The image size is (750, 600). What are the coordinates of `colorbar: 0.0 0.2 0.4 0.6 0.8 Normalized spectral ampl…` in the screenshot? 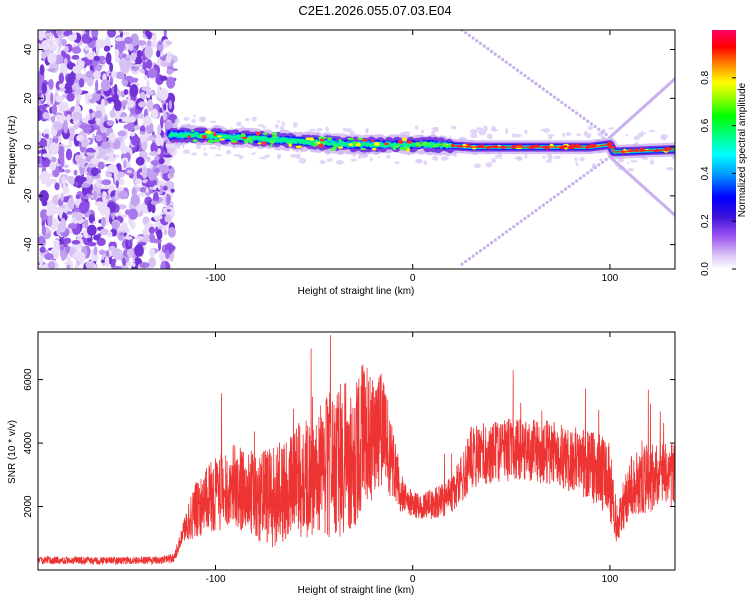 It's located at (724, 153).